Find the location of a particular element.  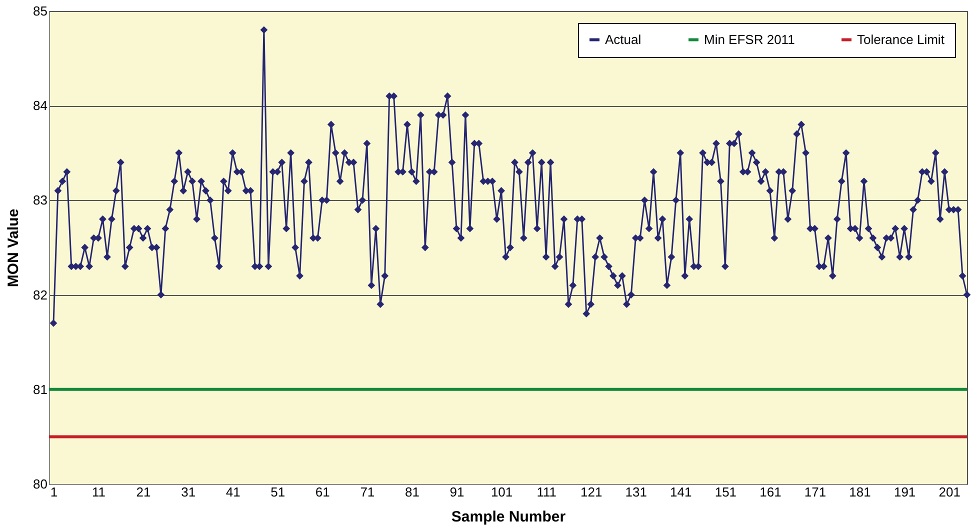

x-tick-label: 91 is located at coordinates (457, 492).